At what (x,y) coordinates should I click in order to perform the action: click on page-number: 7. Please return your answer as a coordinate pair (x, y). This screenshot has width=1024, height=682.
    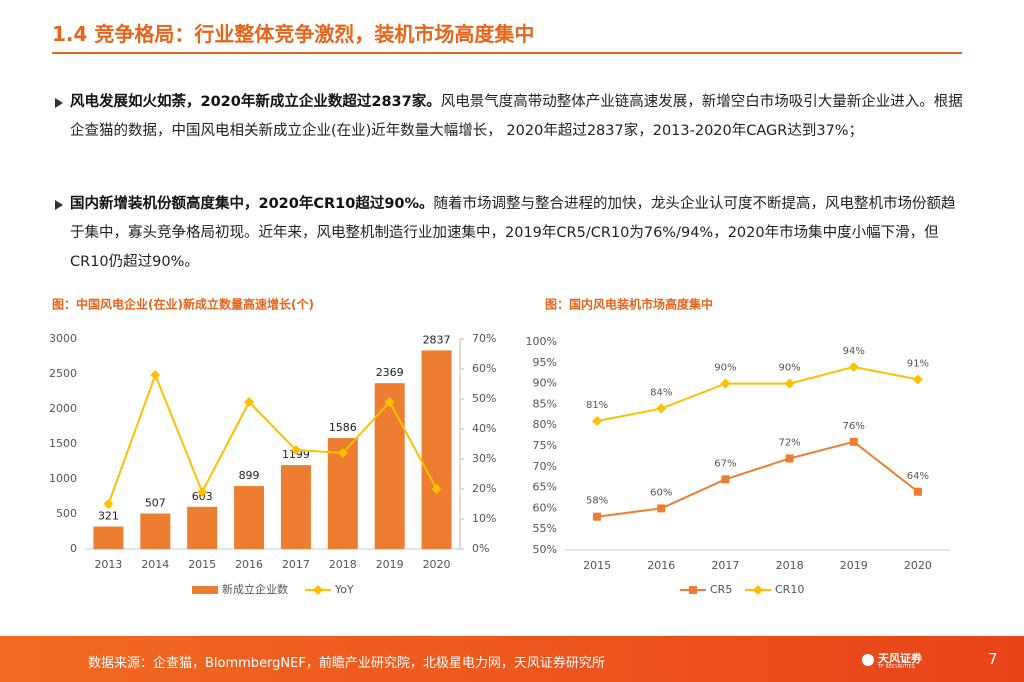
    Looking at the image, I should click on (993, 659).